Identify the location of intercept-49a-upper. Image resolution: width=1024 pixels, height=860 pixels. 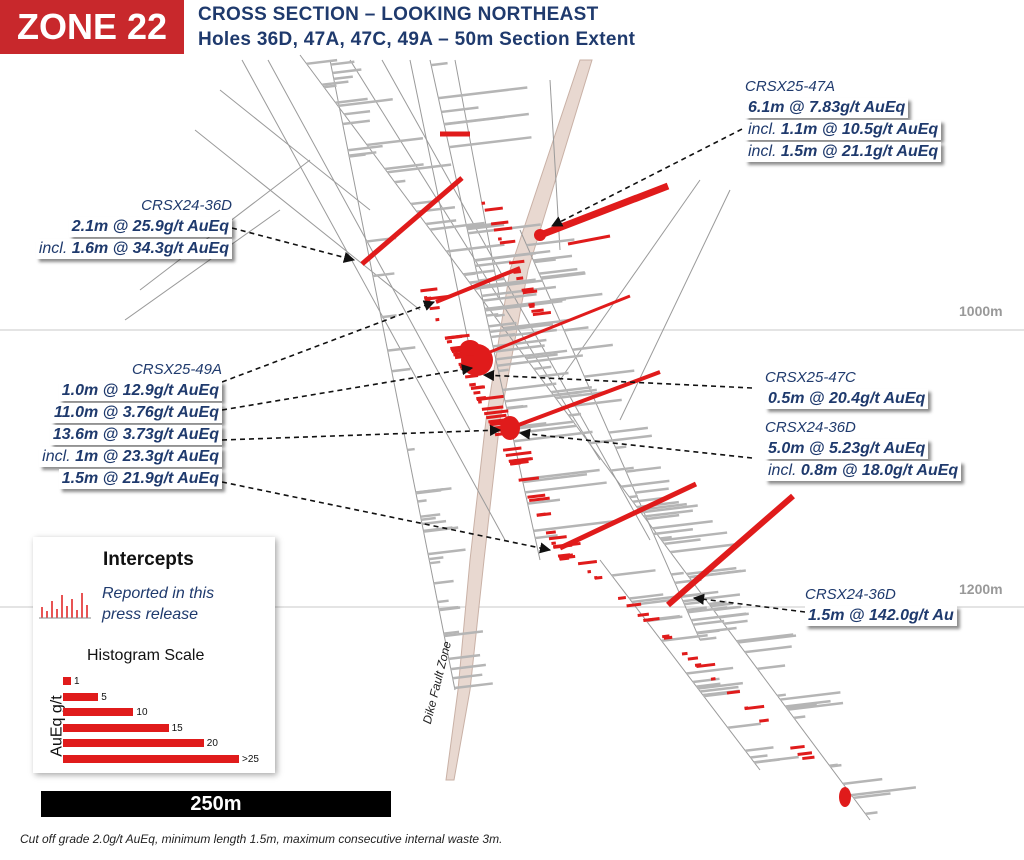
(478, 285).